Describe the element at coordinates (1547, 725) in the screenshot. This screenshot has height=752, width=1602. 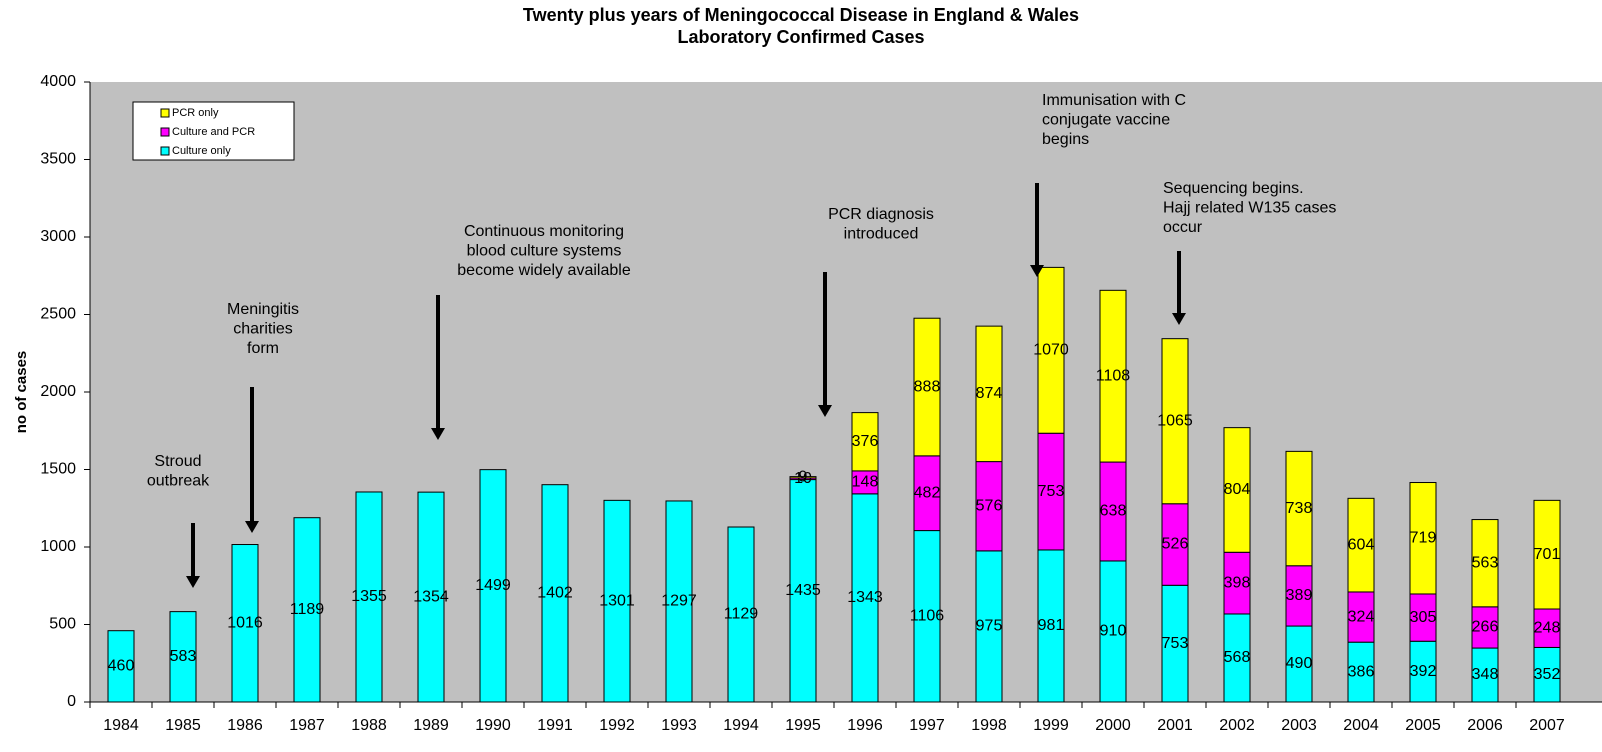
I see `x-tick-label: 2007` at that location.